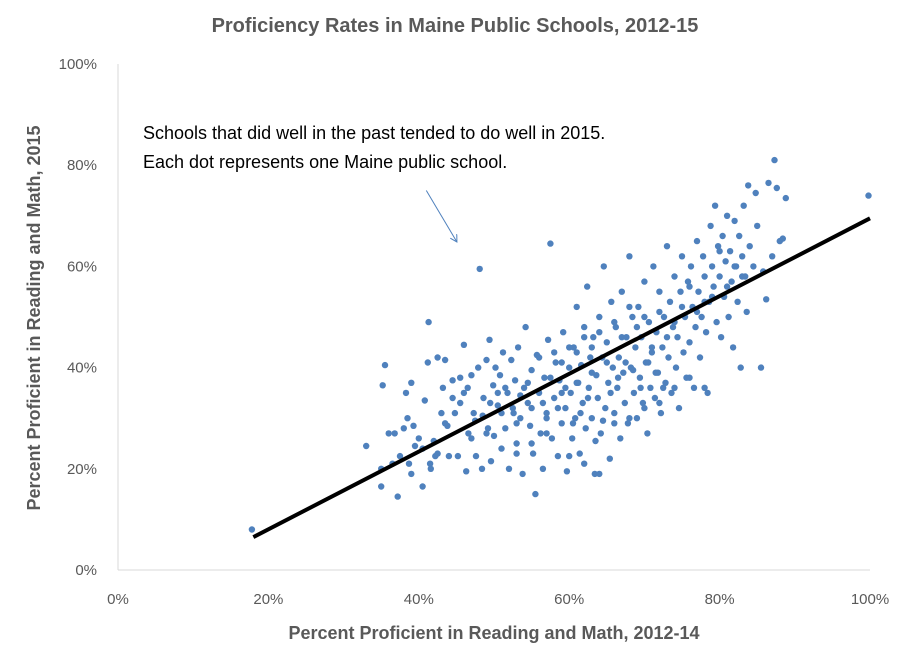  I want to click on x-tick-label: 0%, so click(118, 599).